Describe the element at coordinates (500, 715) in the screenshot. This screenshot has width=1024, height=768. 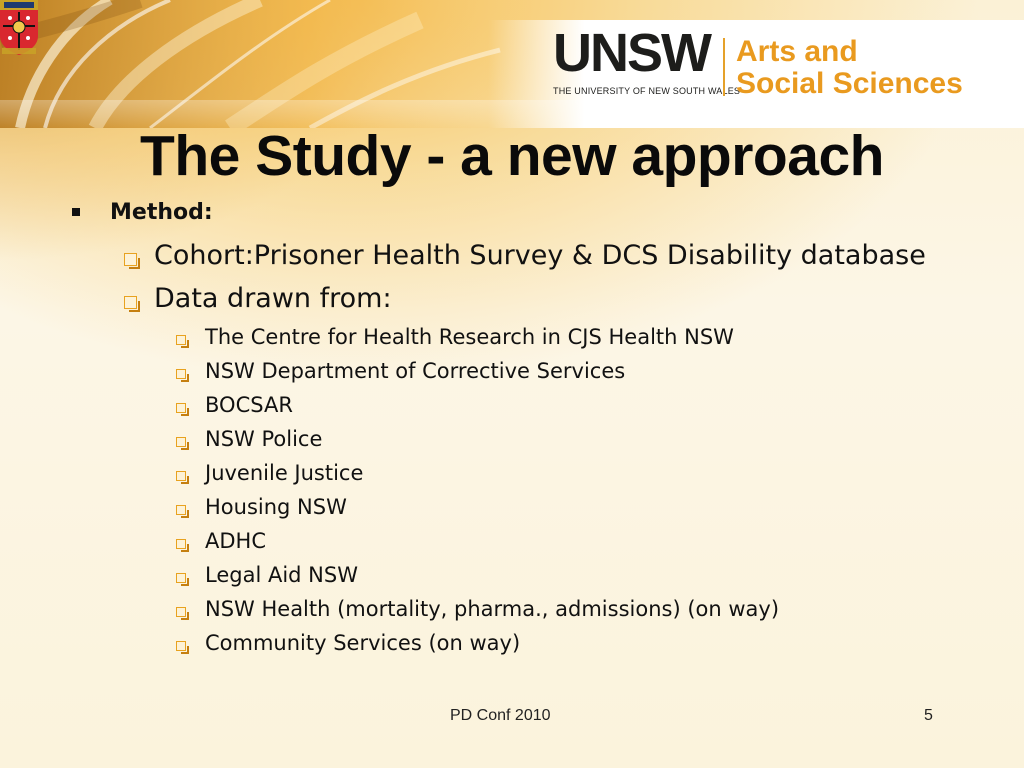
I see `footer-conference: PD Conf 2010` at that location.